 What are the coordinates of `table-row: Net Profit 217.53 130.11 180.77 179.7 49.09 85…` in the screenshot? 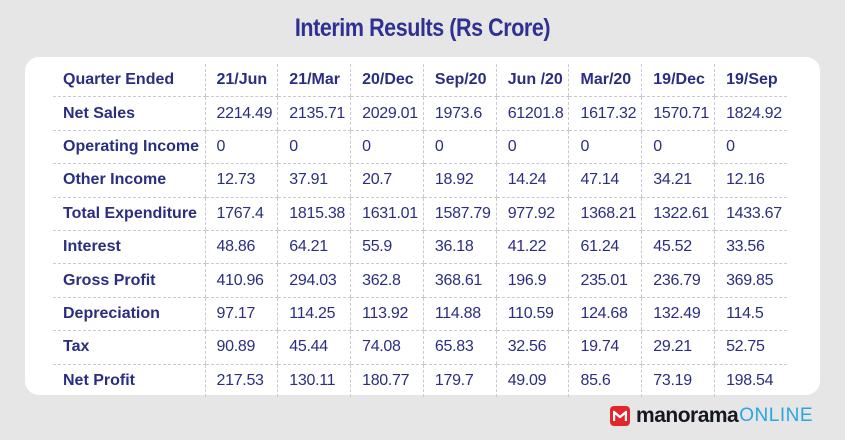 It's located at (420, 380).